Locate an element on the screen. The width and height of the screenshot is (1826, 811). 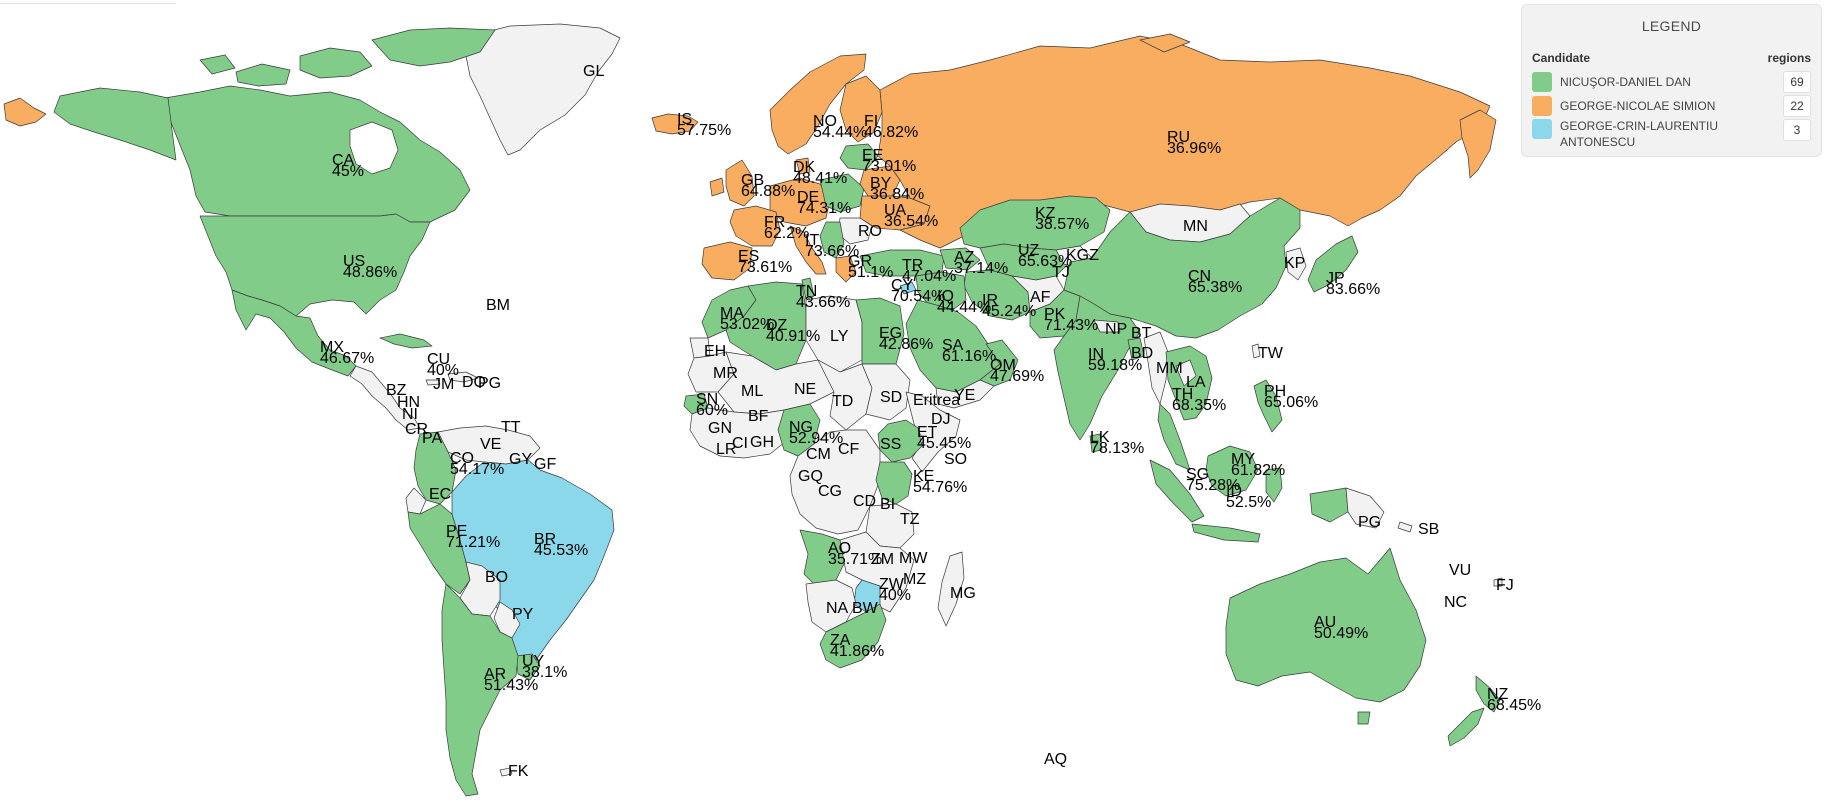
region-new-guinea-west is located at coordinates (1329, 505).